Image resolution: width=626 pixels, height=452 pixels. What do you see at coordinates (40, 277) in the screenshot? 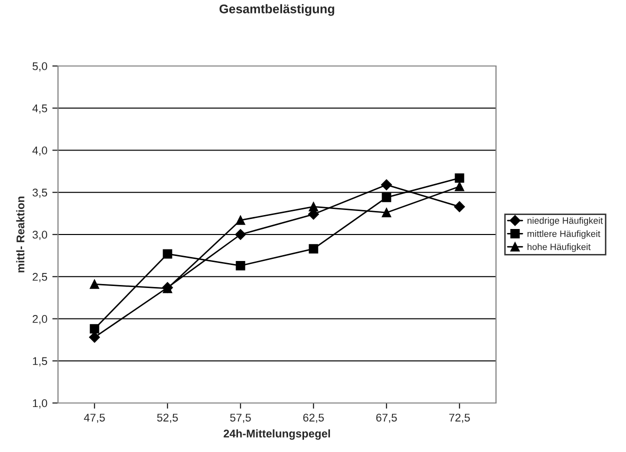
I see `y-tick-label: 2,5` at bounding box center [40, 277].